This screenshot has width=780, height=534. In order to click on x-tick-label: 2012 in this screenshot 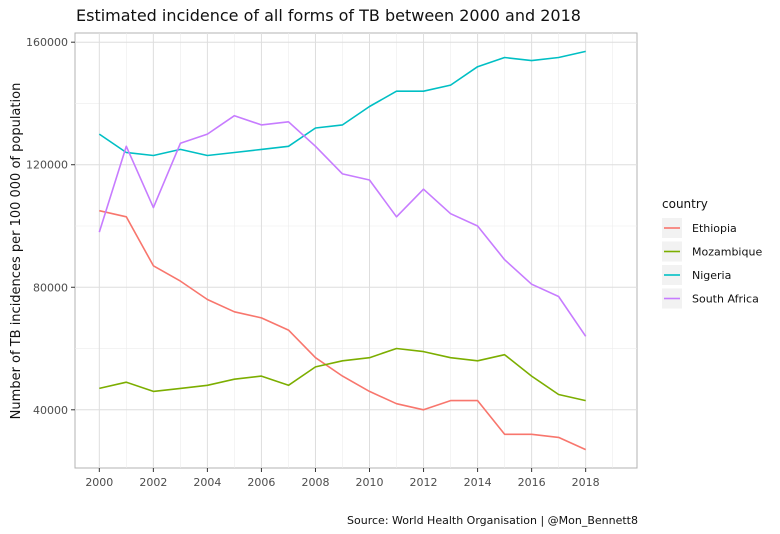, I will do `click(424, 482)`.